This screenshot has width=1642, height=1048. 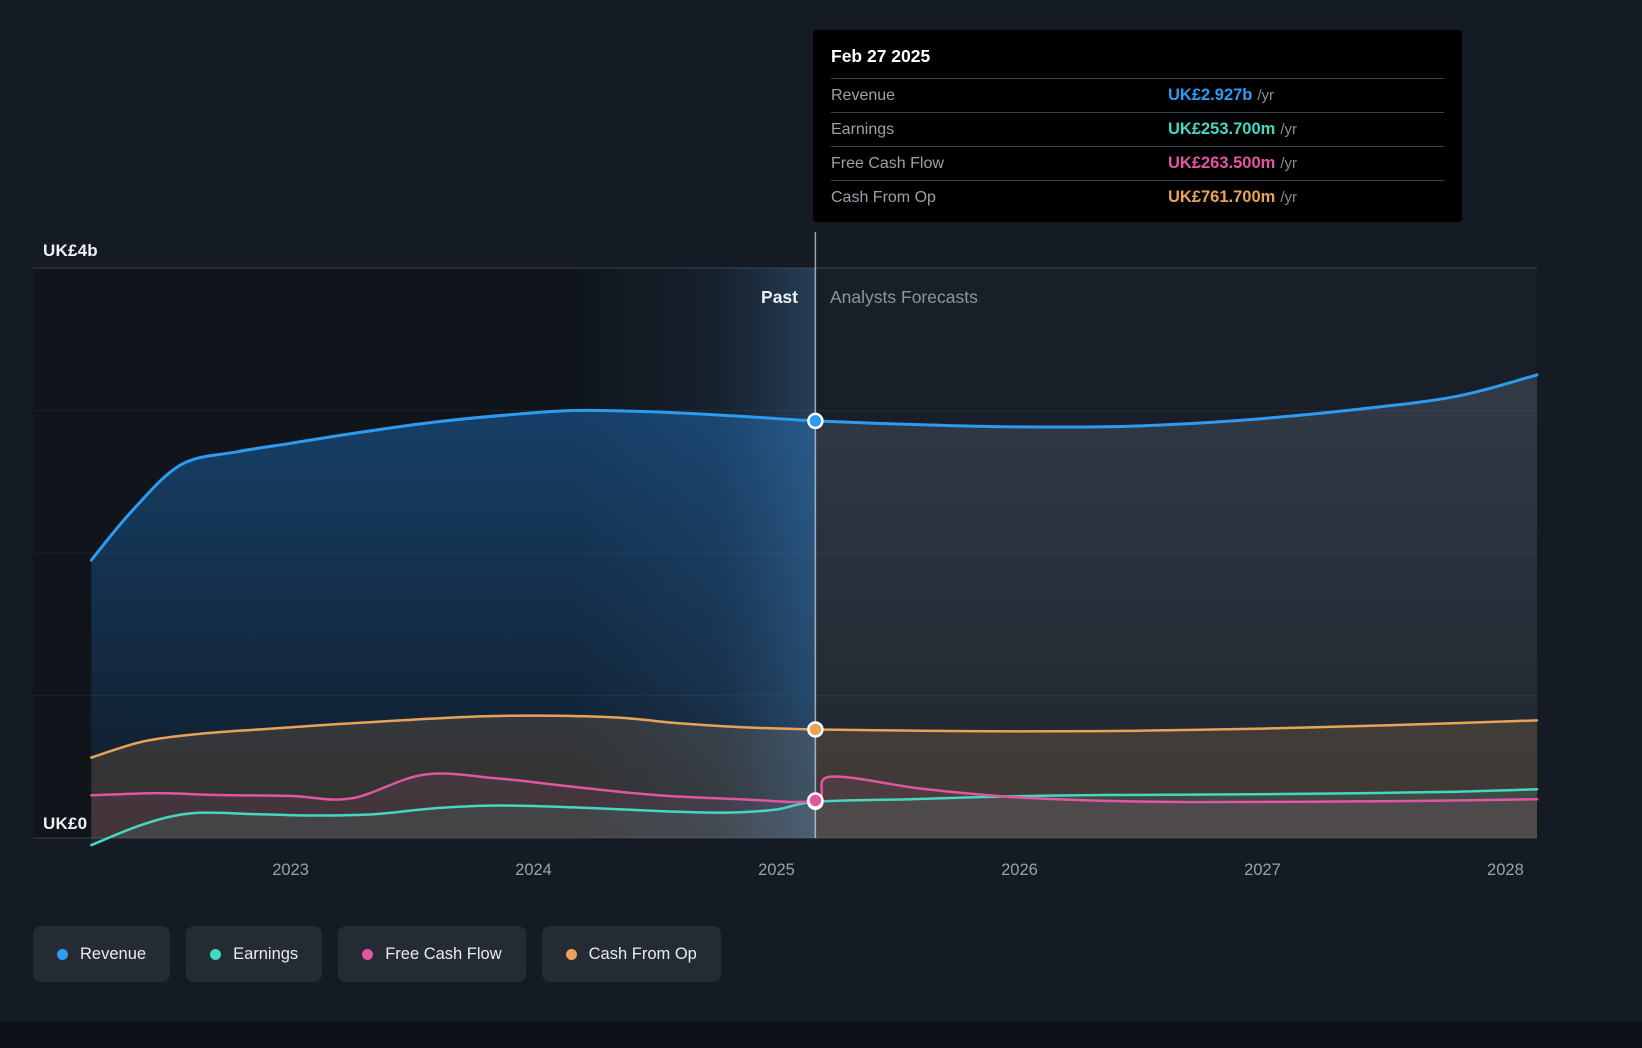 I want to click on tooltip-row-revenue: Revenue UK£2.927b/yr, so click(x=1137, y=95).